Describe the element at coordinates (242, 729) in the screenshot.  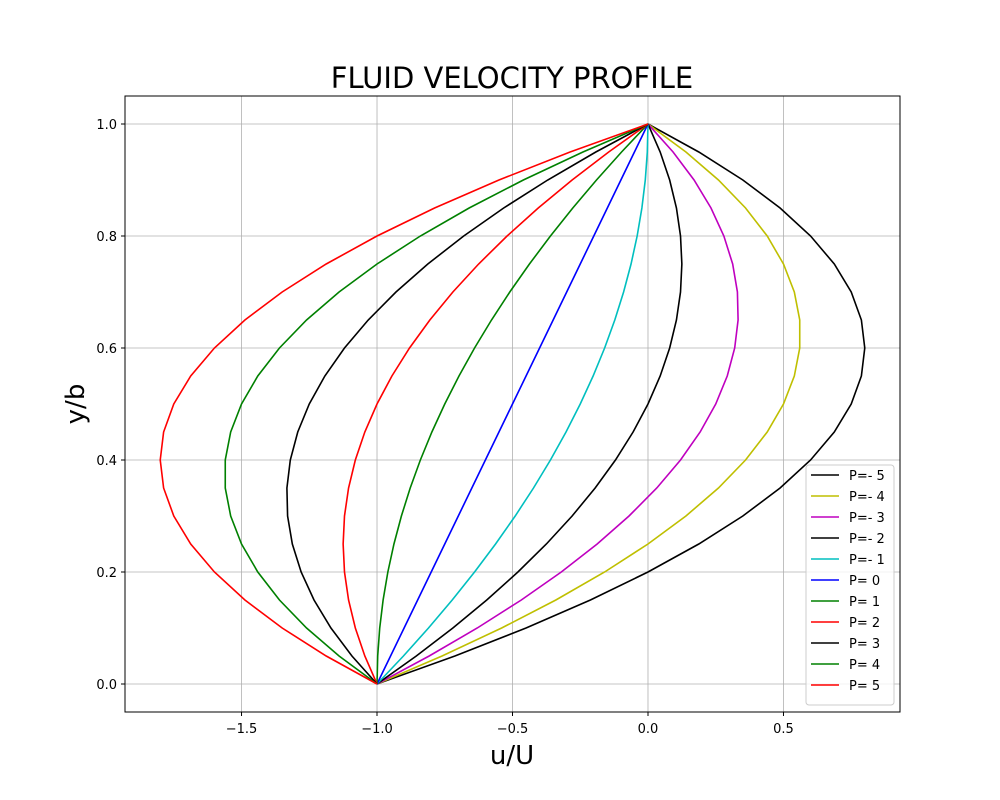
I see `x-tick-label: −1.5` at that location.